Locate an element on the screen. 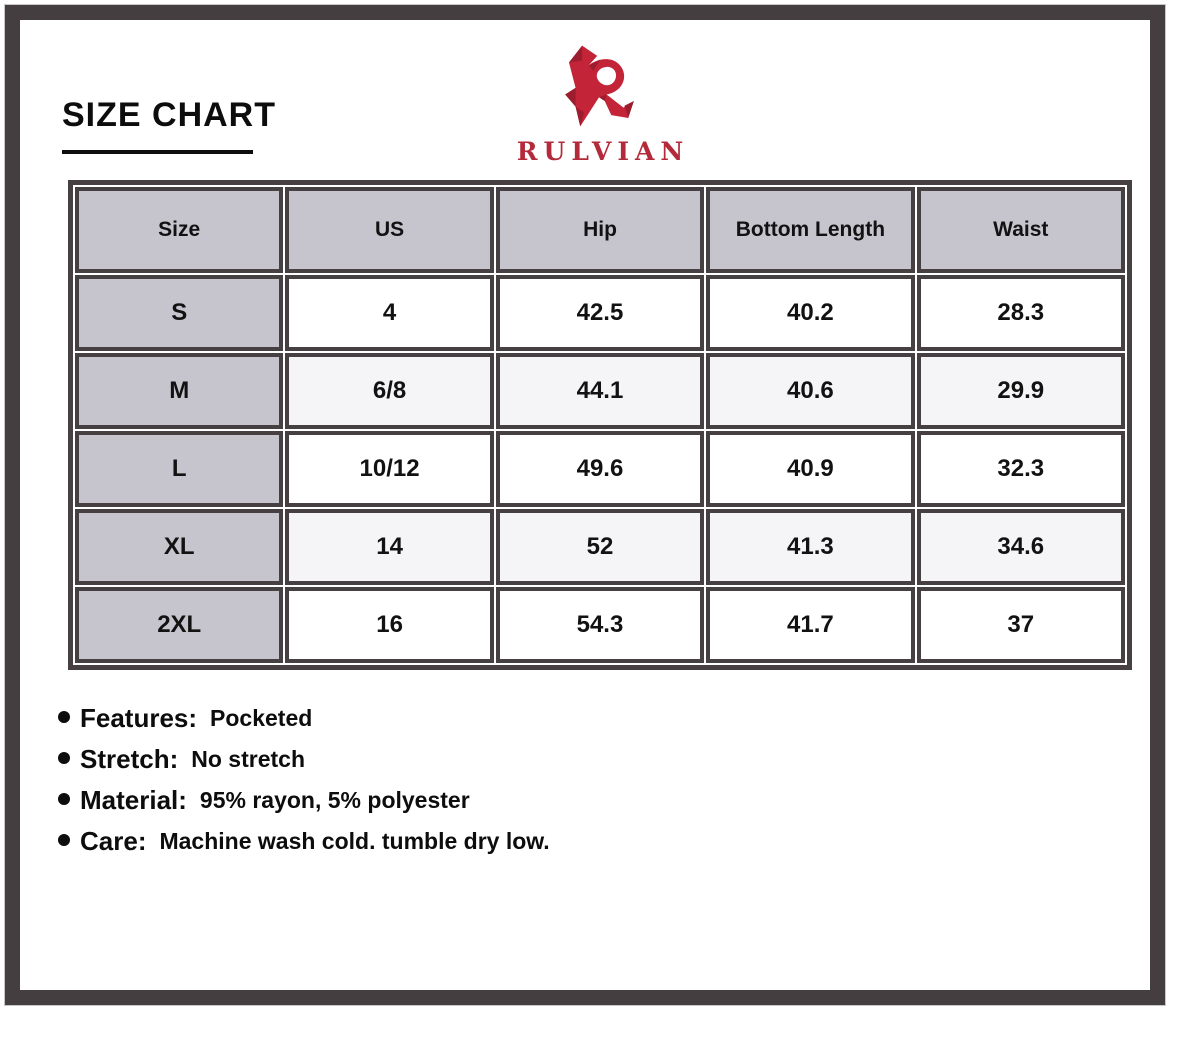  waist-cell: 32.3 is located at coordinates (1020, 469).